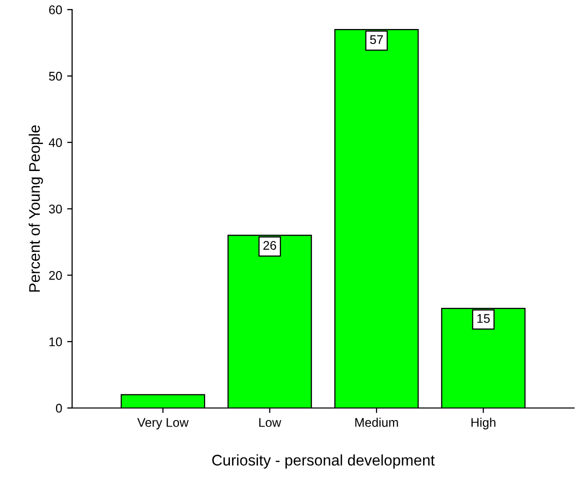 Image resolution: width=577 pixels, height=480 pixels. Describe the element at coordinates (35, 208) in the screenshot. I see `y-axis-title: Percent of Young People` at that location.